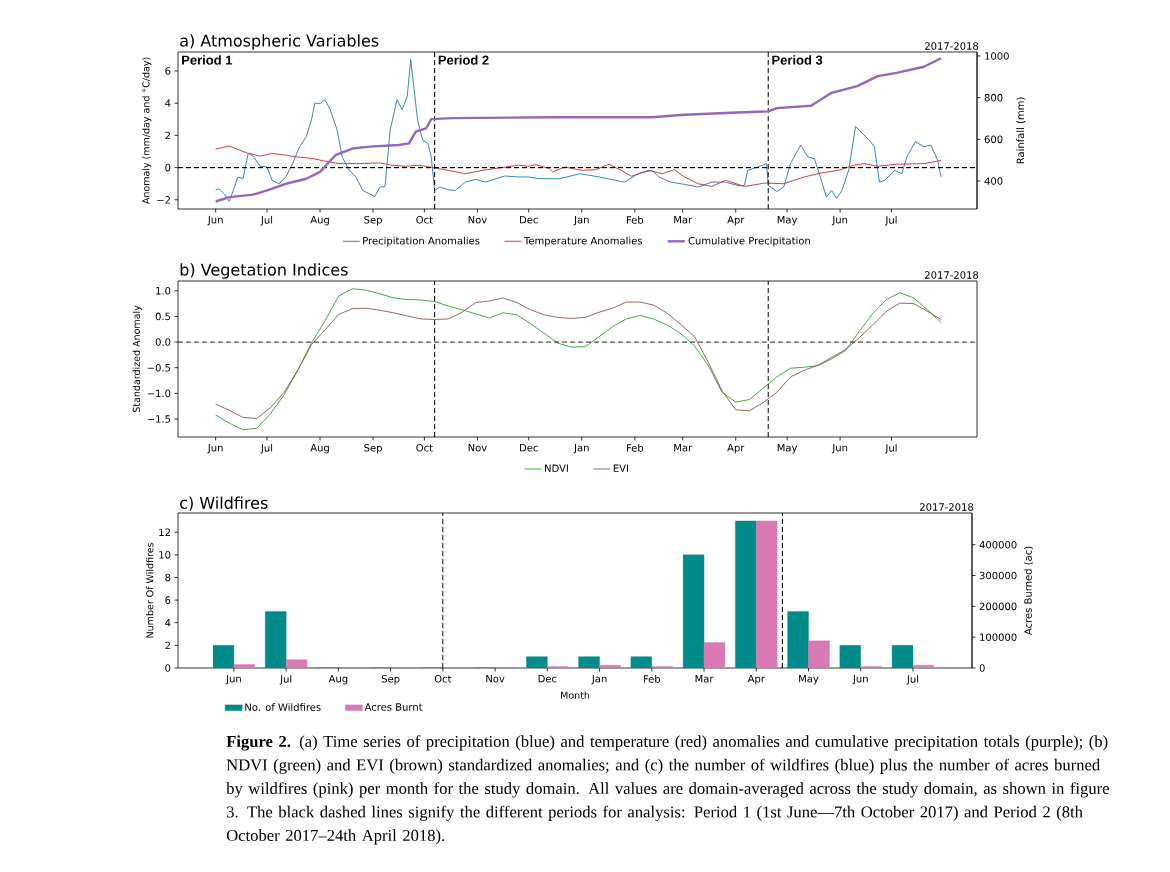 The image size is (1170, 872). Describe the element at coordinates (982, 668) in the screenshot. I see `y2-tick-label: 0` at that location.